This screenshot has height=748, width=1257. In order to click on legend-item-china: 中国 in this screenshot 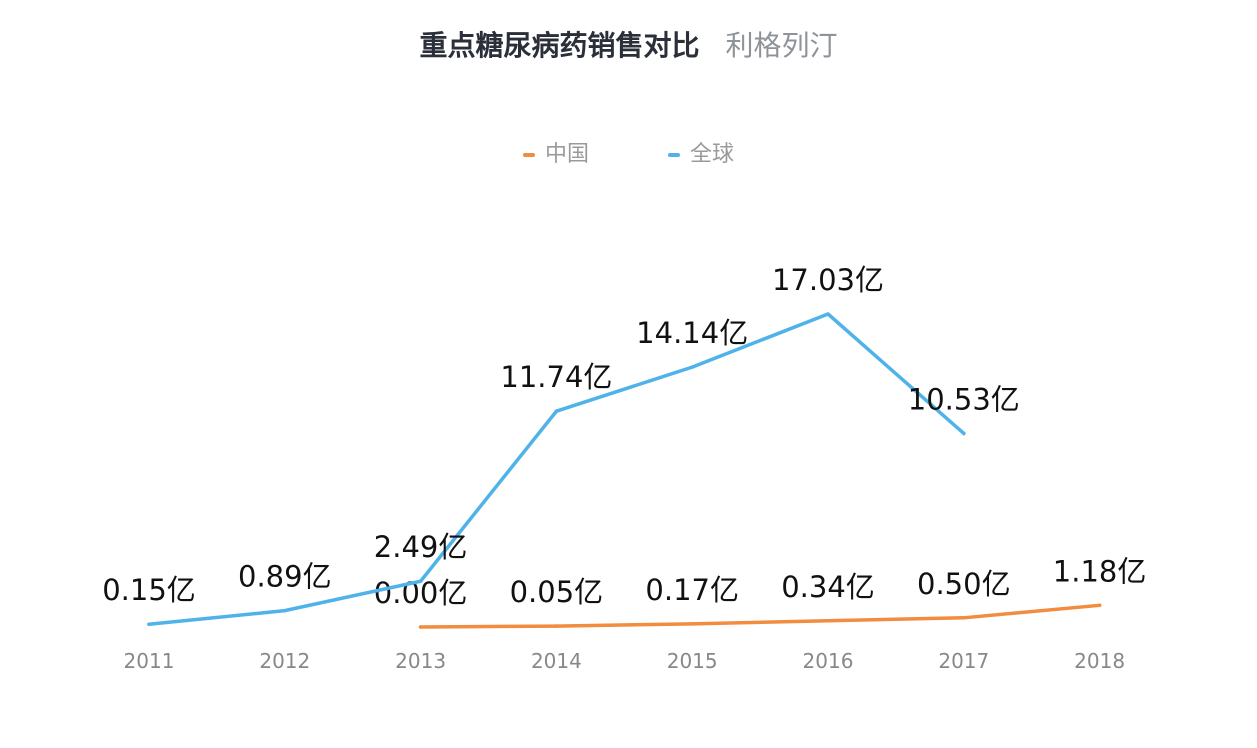, I will do `click(555, 152)`.